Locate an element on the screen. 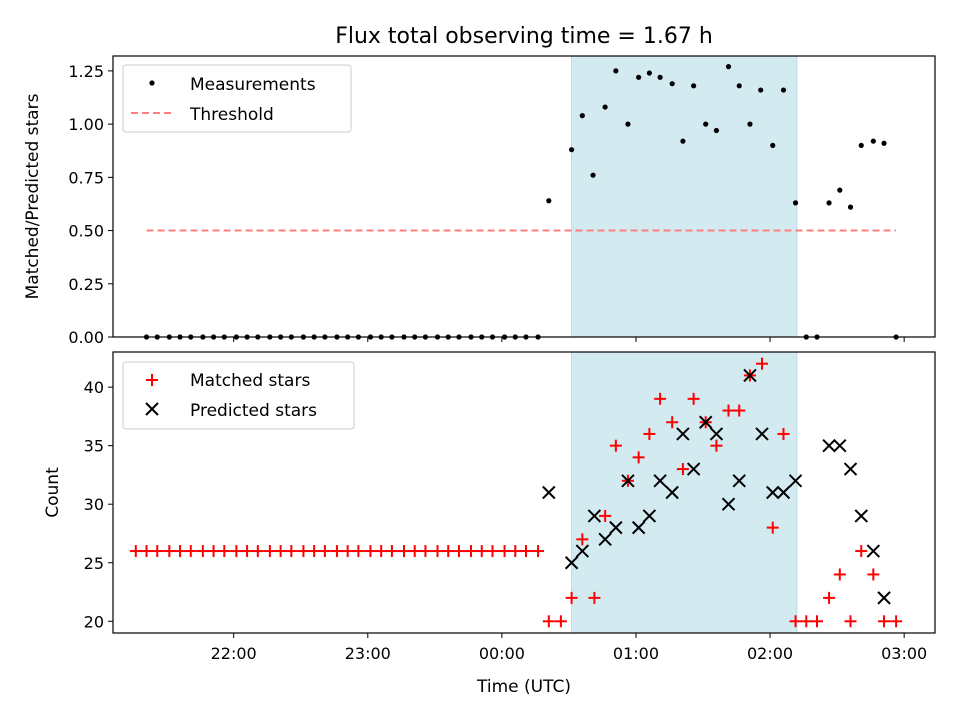 This screenshot has height=720, width=960. bottom-legend-box is located at coordinates (238, 395).